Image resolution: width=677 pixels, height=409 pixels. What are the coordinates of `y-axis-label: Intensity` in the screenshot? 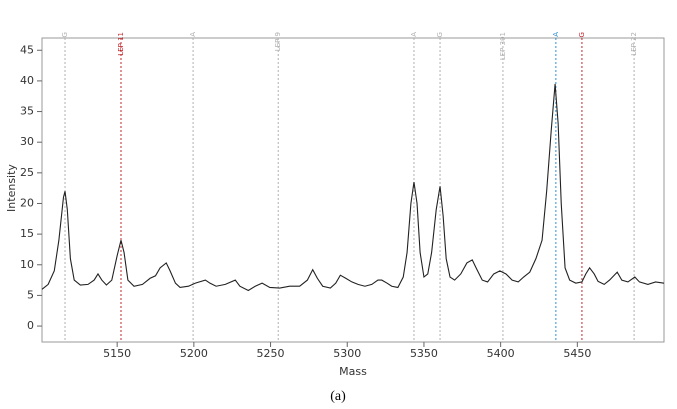 It's located at (11, 188).